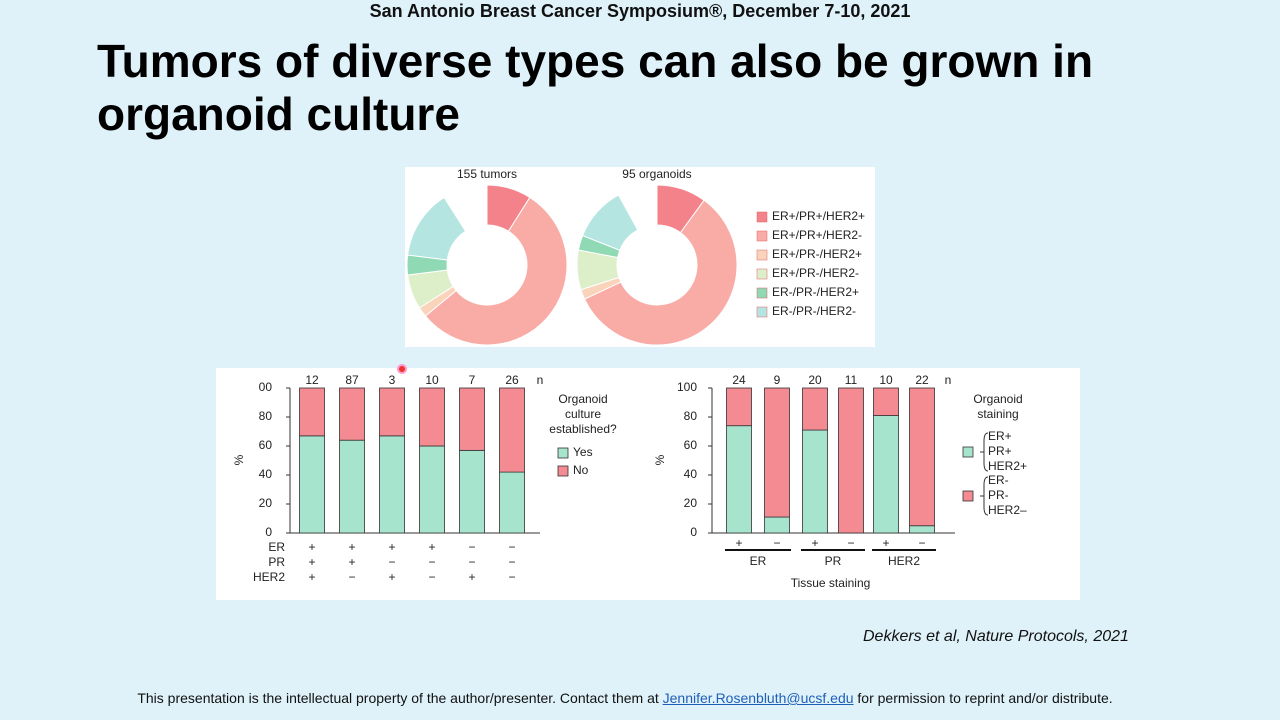 The width and height of the screenshot is (1280, 720). Describe the element at coordinates (815, 380) in the screenshot. I see `n-label: 20` at that location.